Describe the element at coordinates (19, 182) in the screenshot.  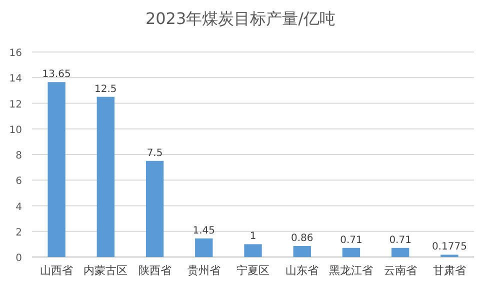
I see `y-tick-label: 6` at that location.